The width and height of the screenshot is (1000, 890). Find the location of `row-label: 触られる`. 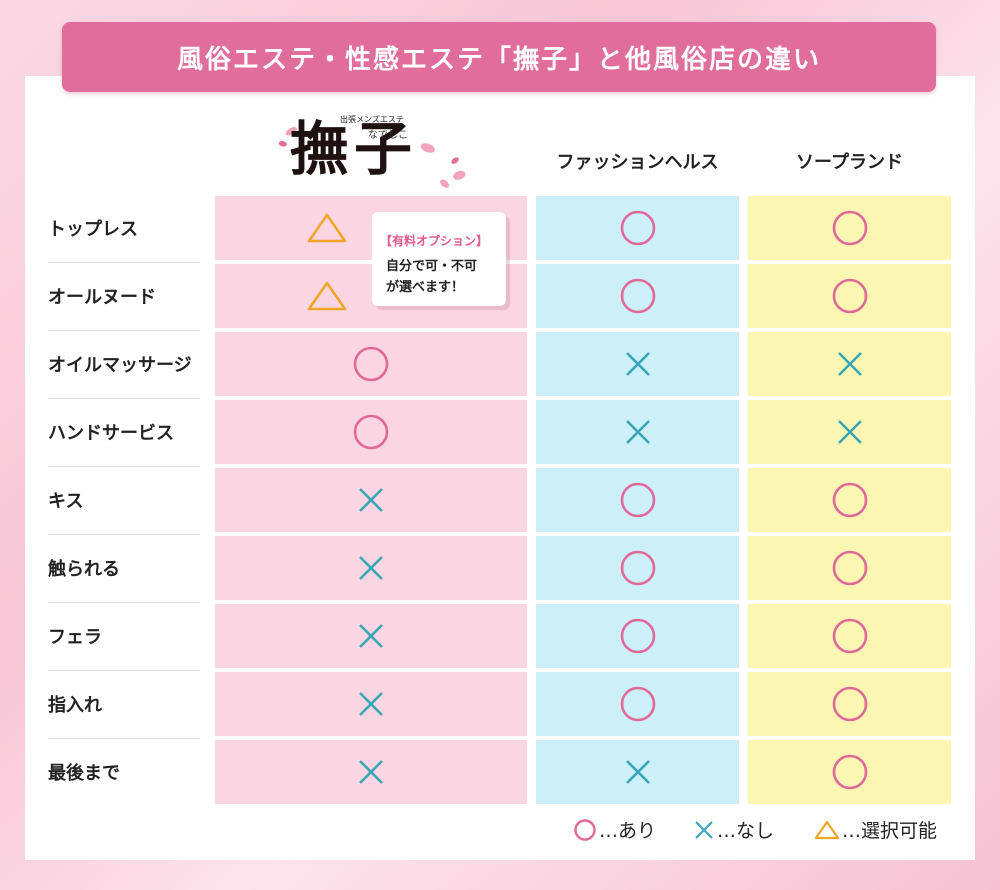

row-label: 触られる is located at coordinates (84, 569).